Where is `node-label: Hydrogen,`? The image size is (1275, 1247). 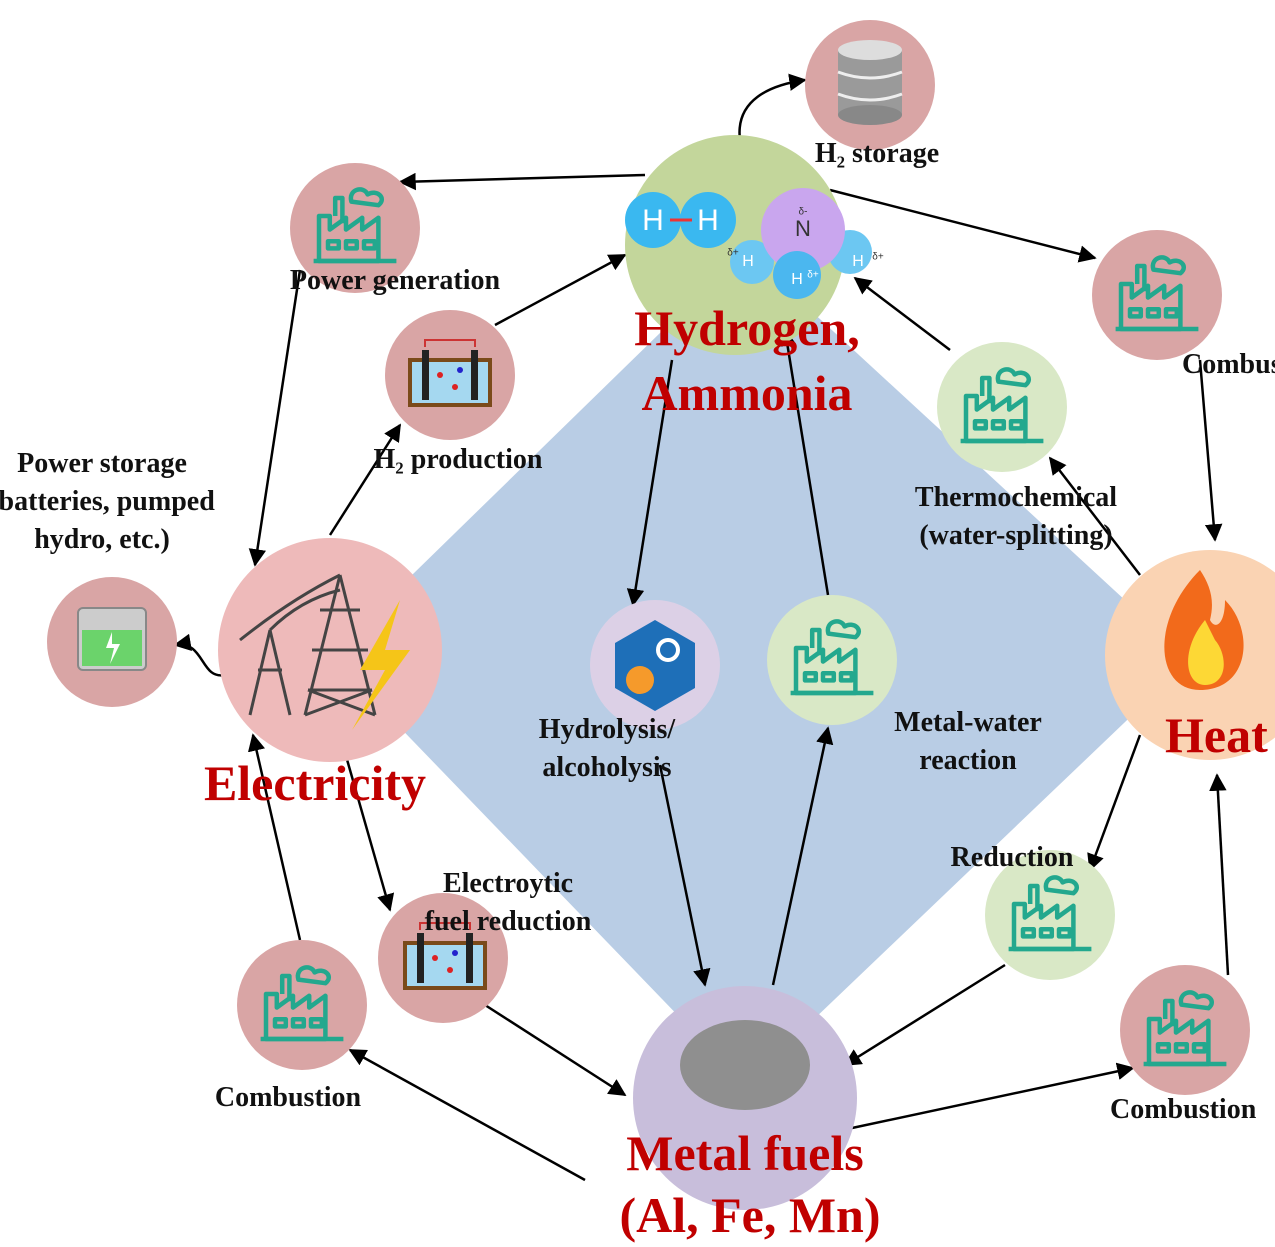 node-label: Hydrogen, is located at coordinates (747, 328).